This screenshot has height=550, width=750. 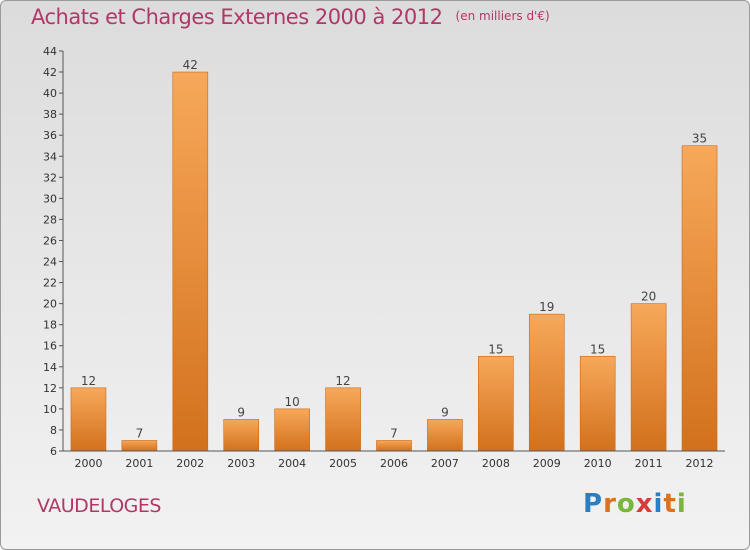 I want to click on commune-name: VAUDELOGES, so click(x=99, y=506).